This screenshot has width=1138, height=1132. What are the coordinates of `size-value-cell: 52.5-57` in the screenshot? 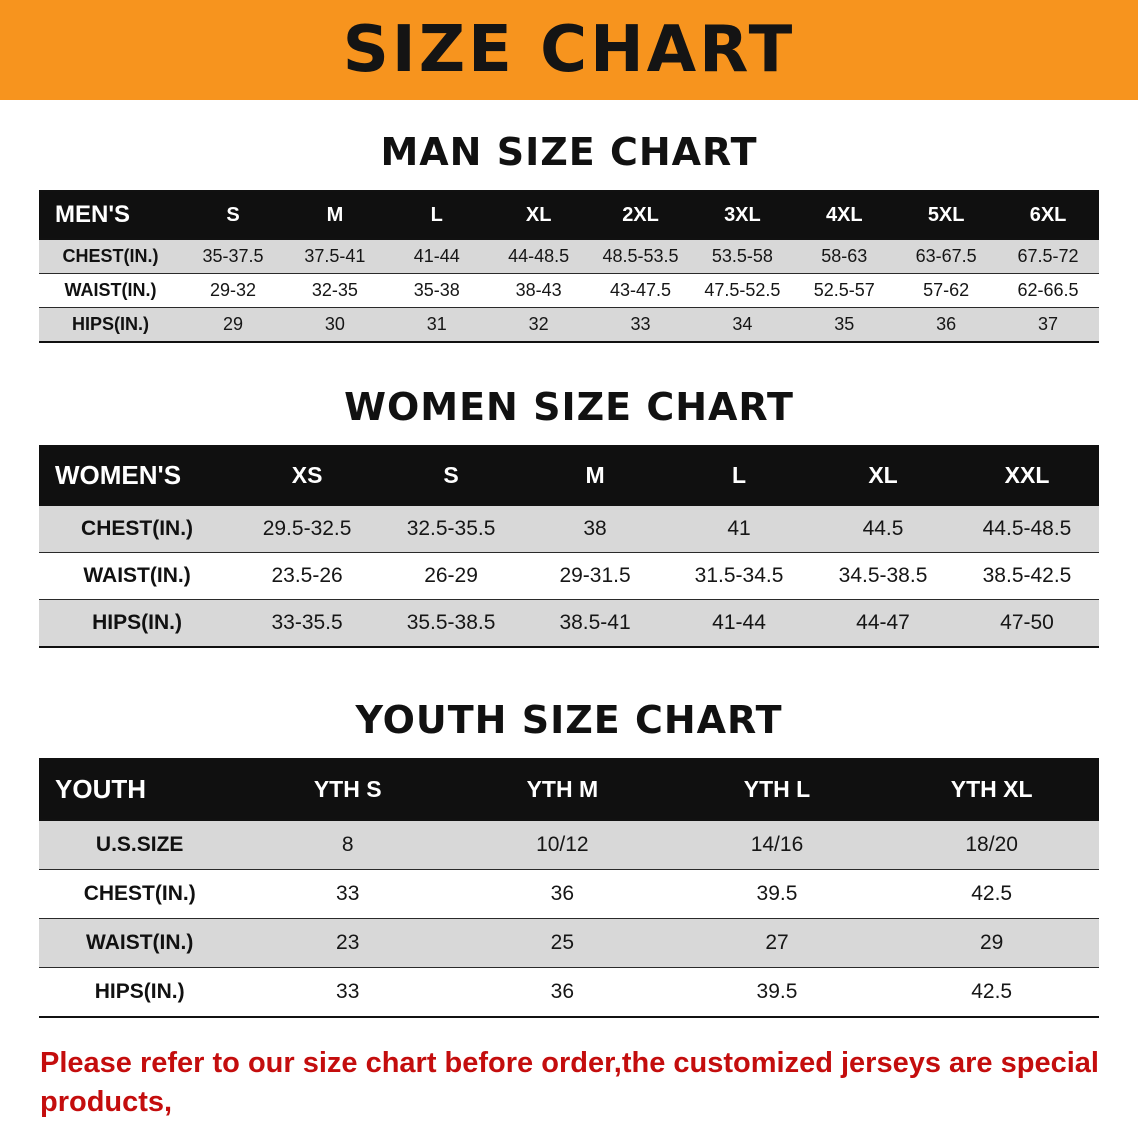 It's located at (844, 290).